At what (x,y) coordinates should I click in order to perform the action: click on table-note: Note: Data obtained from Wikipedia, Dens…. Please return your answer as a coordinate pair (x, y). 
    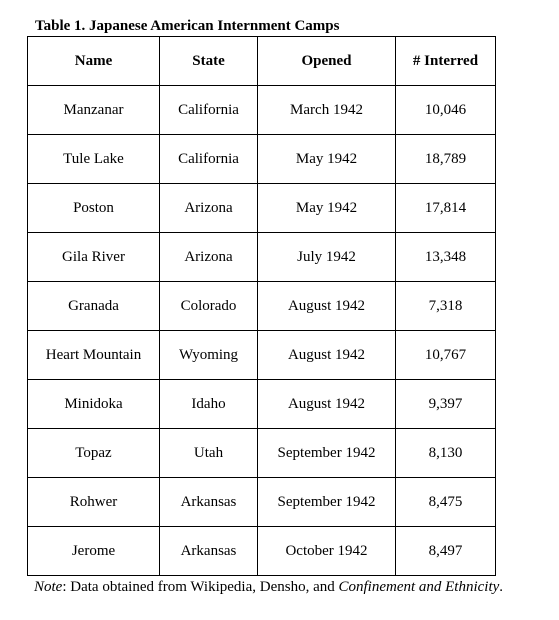
    Looking at the image, I should click on (268, 587).